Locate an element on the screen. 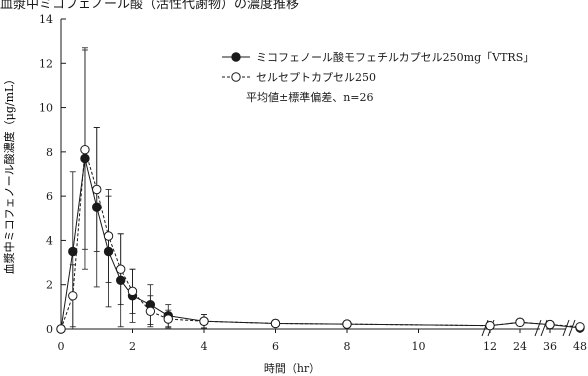  legend-0-label: ミコフェノール酸モフェチルカプセル250mg「VTRS」 is located at coordinates (395, 57).